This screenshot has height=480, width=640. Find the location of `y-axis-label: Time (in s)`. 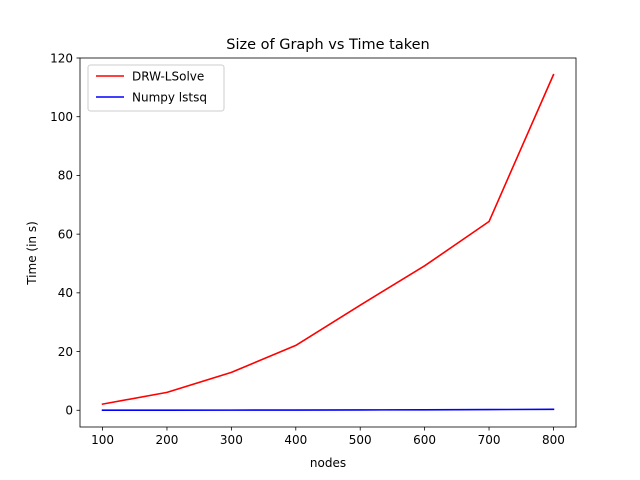

y-axis-label: Time (in s) is located at coordinates (32, 253).